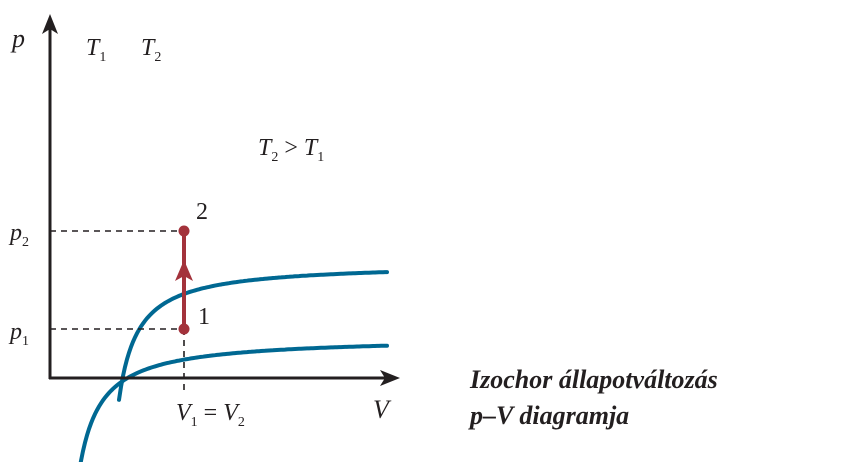 The width and height of the screenshot is (844, 462). Describe the element at coordinates (184, 270) in the screenshot. I see `process-direction-arrow-icon` at that location.